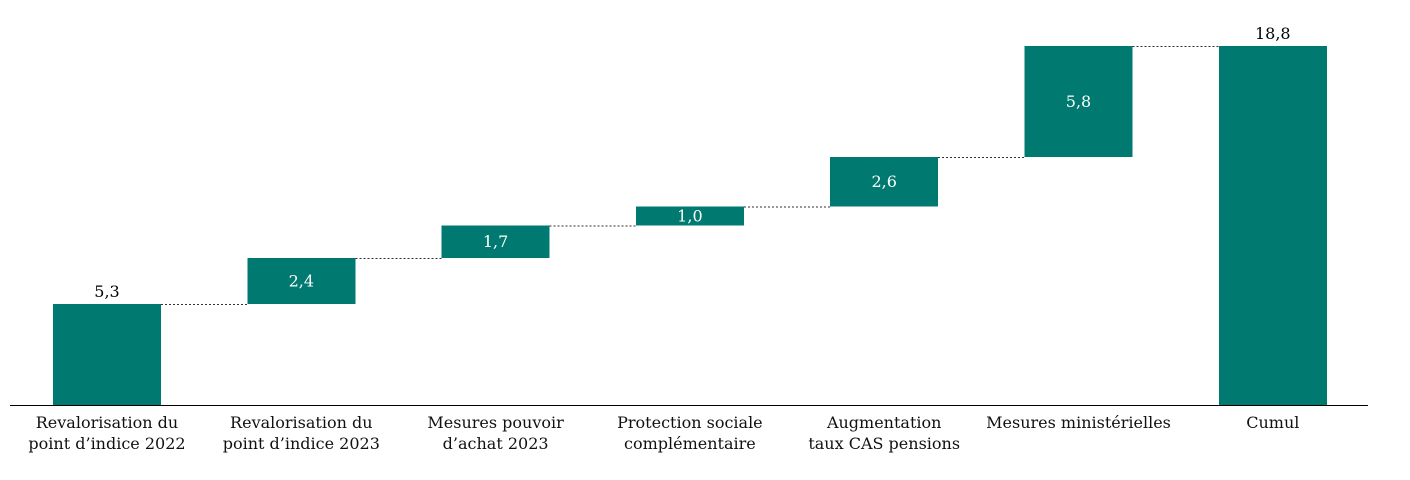 This screenshot has height=480, width=1410. I want to click on category-label-6: Mesures ministérielles, so click(1078, 422).